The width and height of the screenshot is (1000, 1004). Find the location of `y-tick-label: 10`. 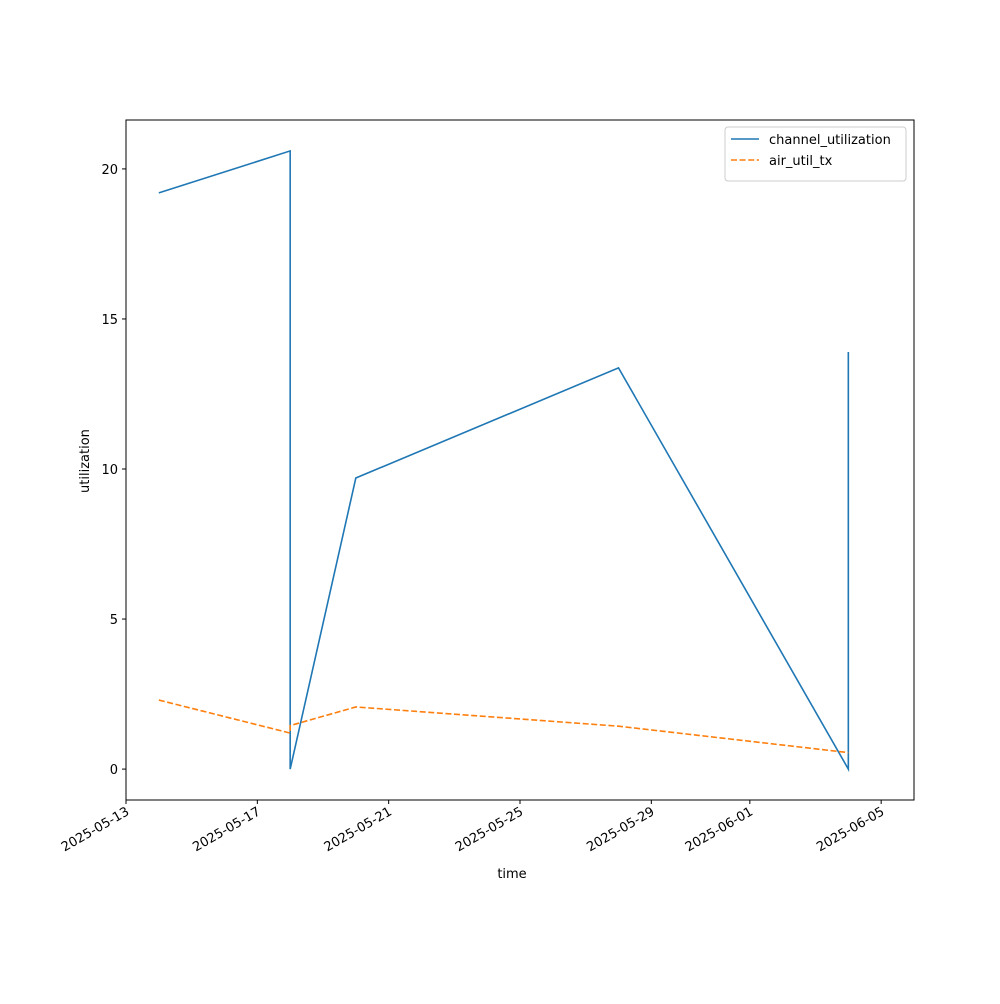

y-tick-label: 10 is located at coordinates (109, 470).